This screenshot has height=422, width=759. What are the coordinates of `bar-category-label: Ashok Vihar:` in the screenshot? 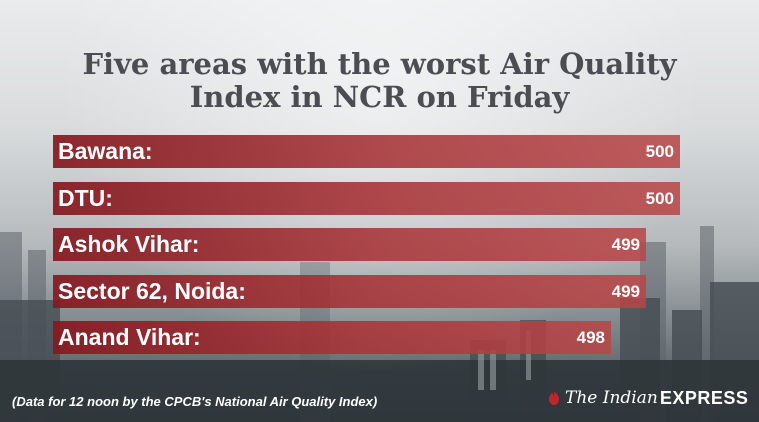 It's located at (129, 244).